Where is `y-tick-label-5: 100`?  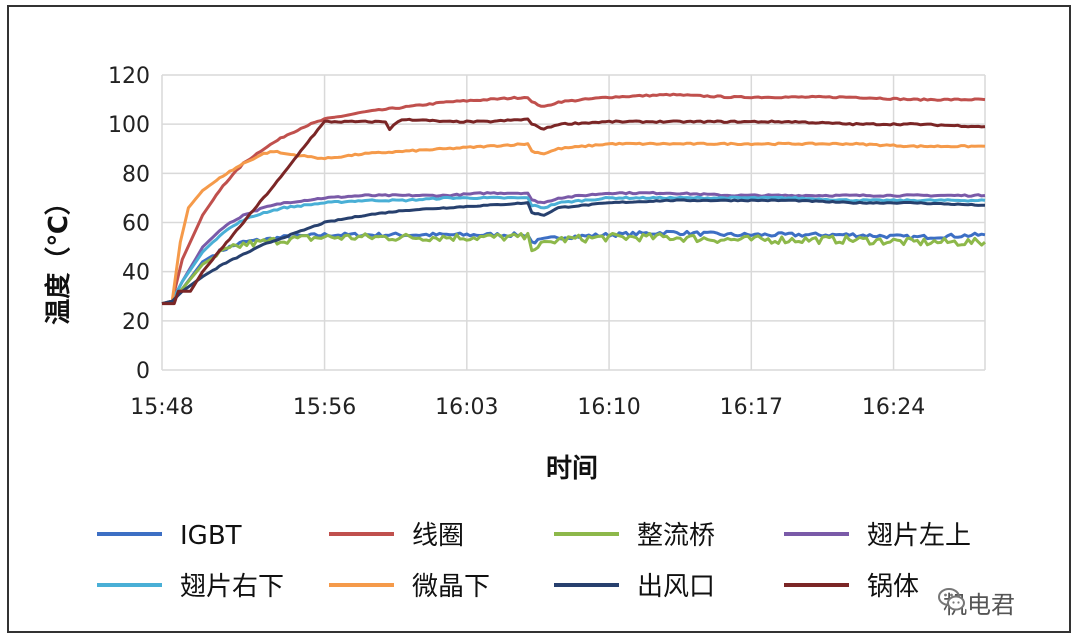 y-tick-label-5: 100 is located at coordinates (129, 125).